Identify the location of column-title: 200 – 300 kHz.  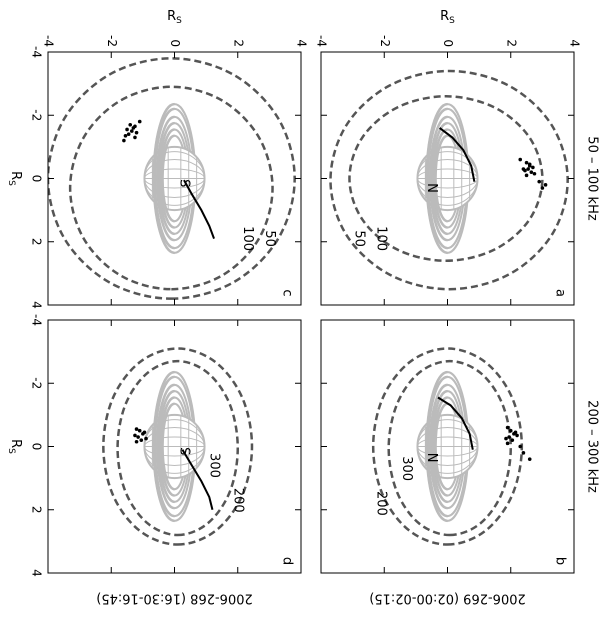
(592, 446).